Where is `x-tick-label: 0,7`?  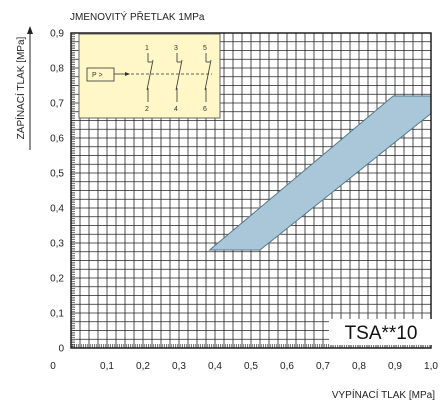 x-tick-label: 0,7 is located at coordinates (323, 366).